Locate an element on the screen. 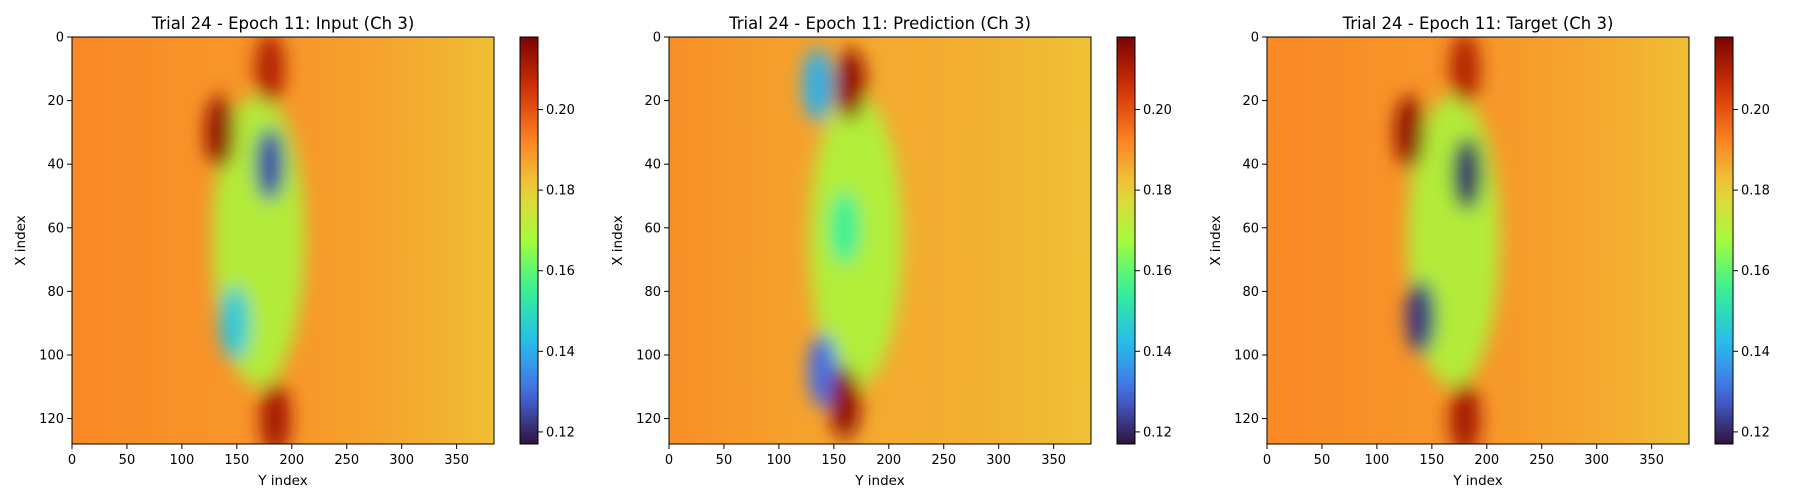 The image size is (1800, 500). panel-title: Trial 24 - Epoch 11: Target (Ch 3) is located at coordinates (1478, 23).